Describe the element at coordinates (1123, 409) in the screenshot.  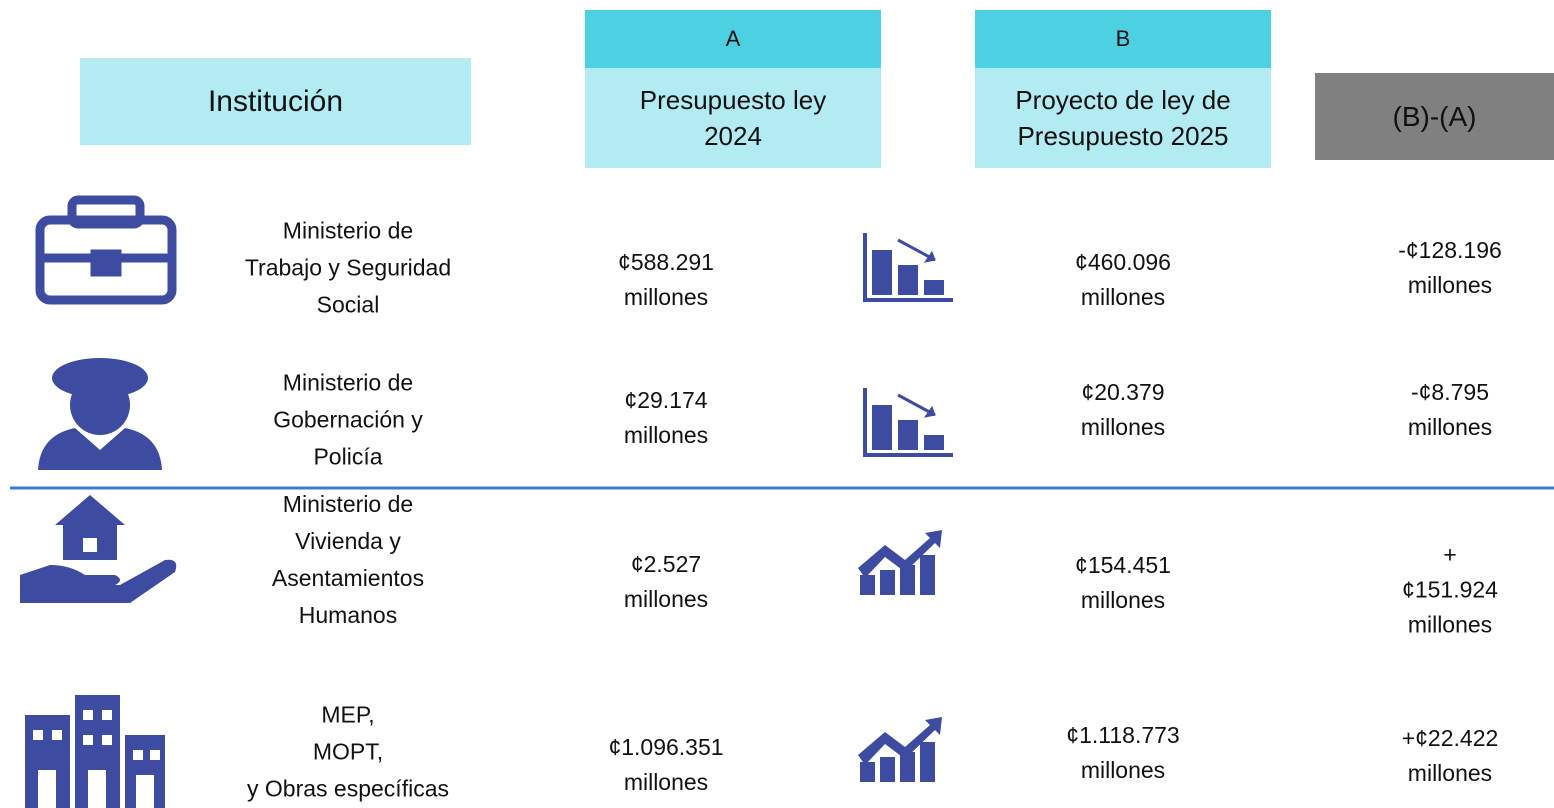
I see `cell-b: ¢20.379 millones` at that location.